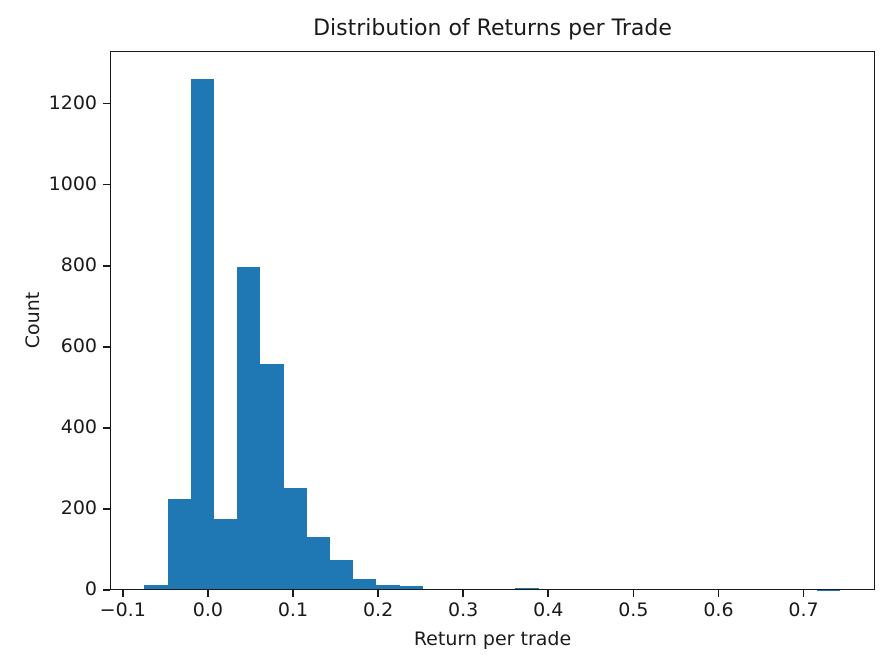 This screenshot has height=672, width=896. Describe the element at coordinates (718, 610) in the screenshot. I see `x-axis-tick-label: 0.6` at that location.